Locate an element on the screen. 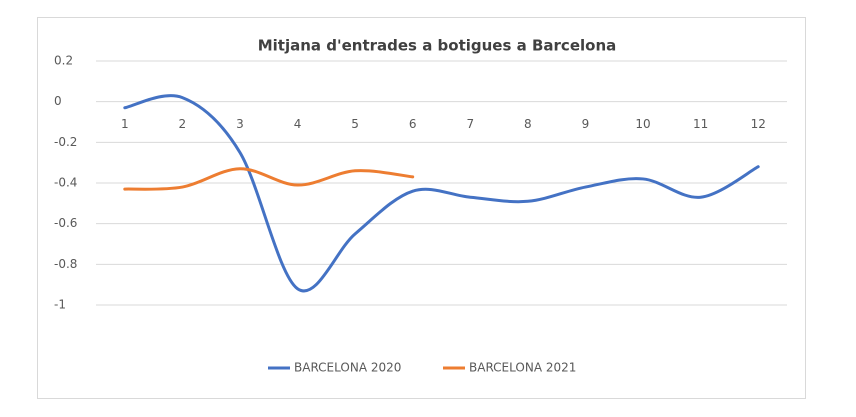  legend-label: BARCELONA 2021 is located at coordinates (522, 368).